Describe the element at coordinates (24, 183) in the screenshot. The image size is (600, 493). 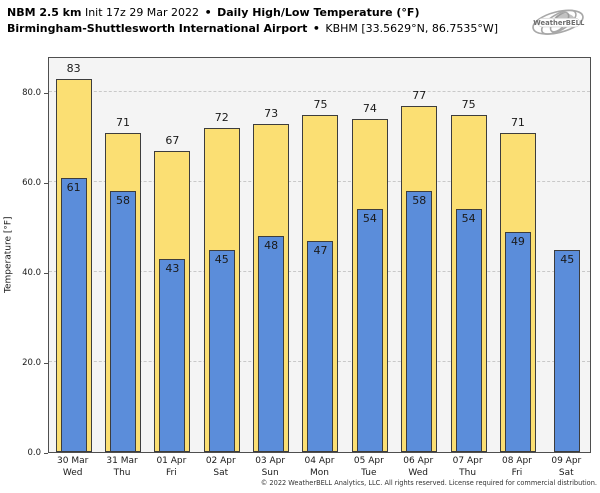
I see `y-tick-60: 60.0` at that location.